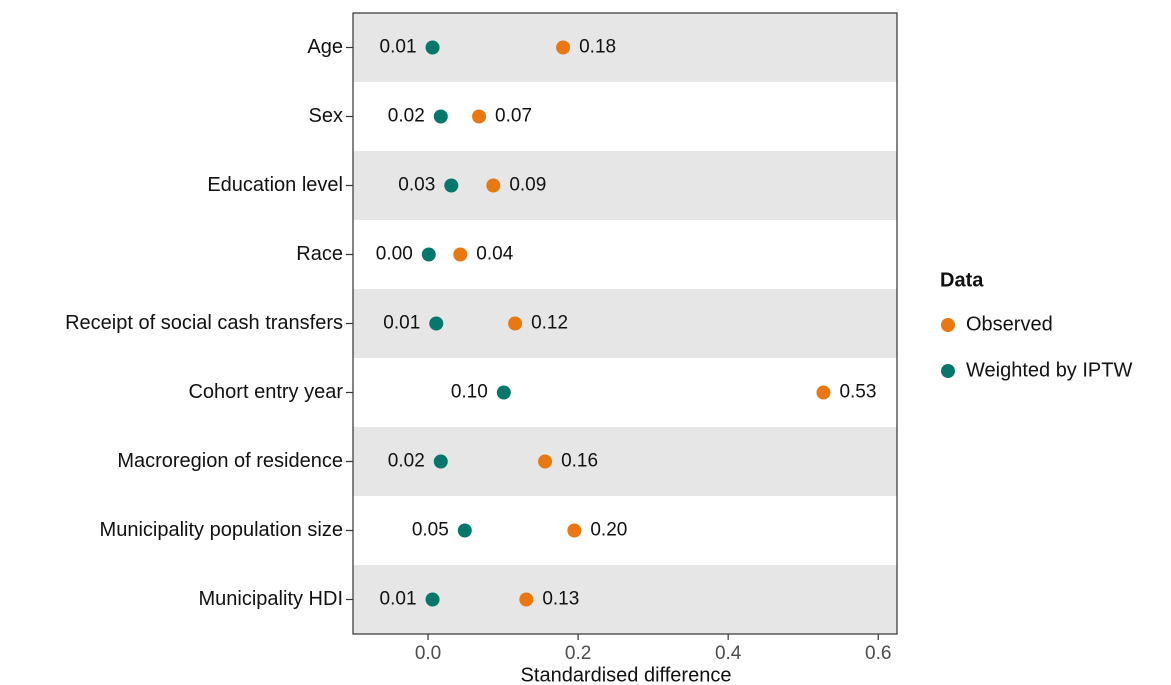 The image size is (1171, 685). I want to click on data-label: 0.16, so click(579, 461).